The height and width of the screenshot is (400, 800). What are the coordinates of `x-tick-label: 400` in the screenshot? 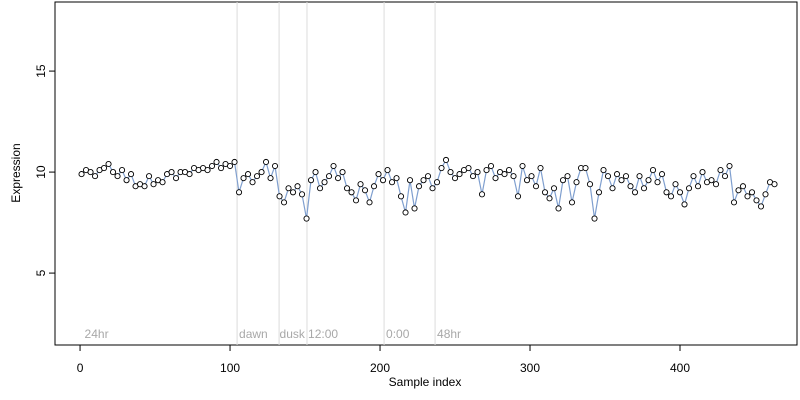 It's located at (680, 368).